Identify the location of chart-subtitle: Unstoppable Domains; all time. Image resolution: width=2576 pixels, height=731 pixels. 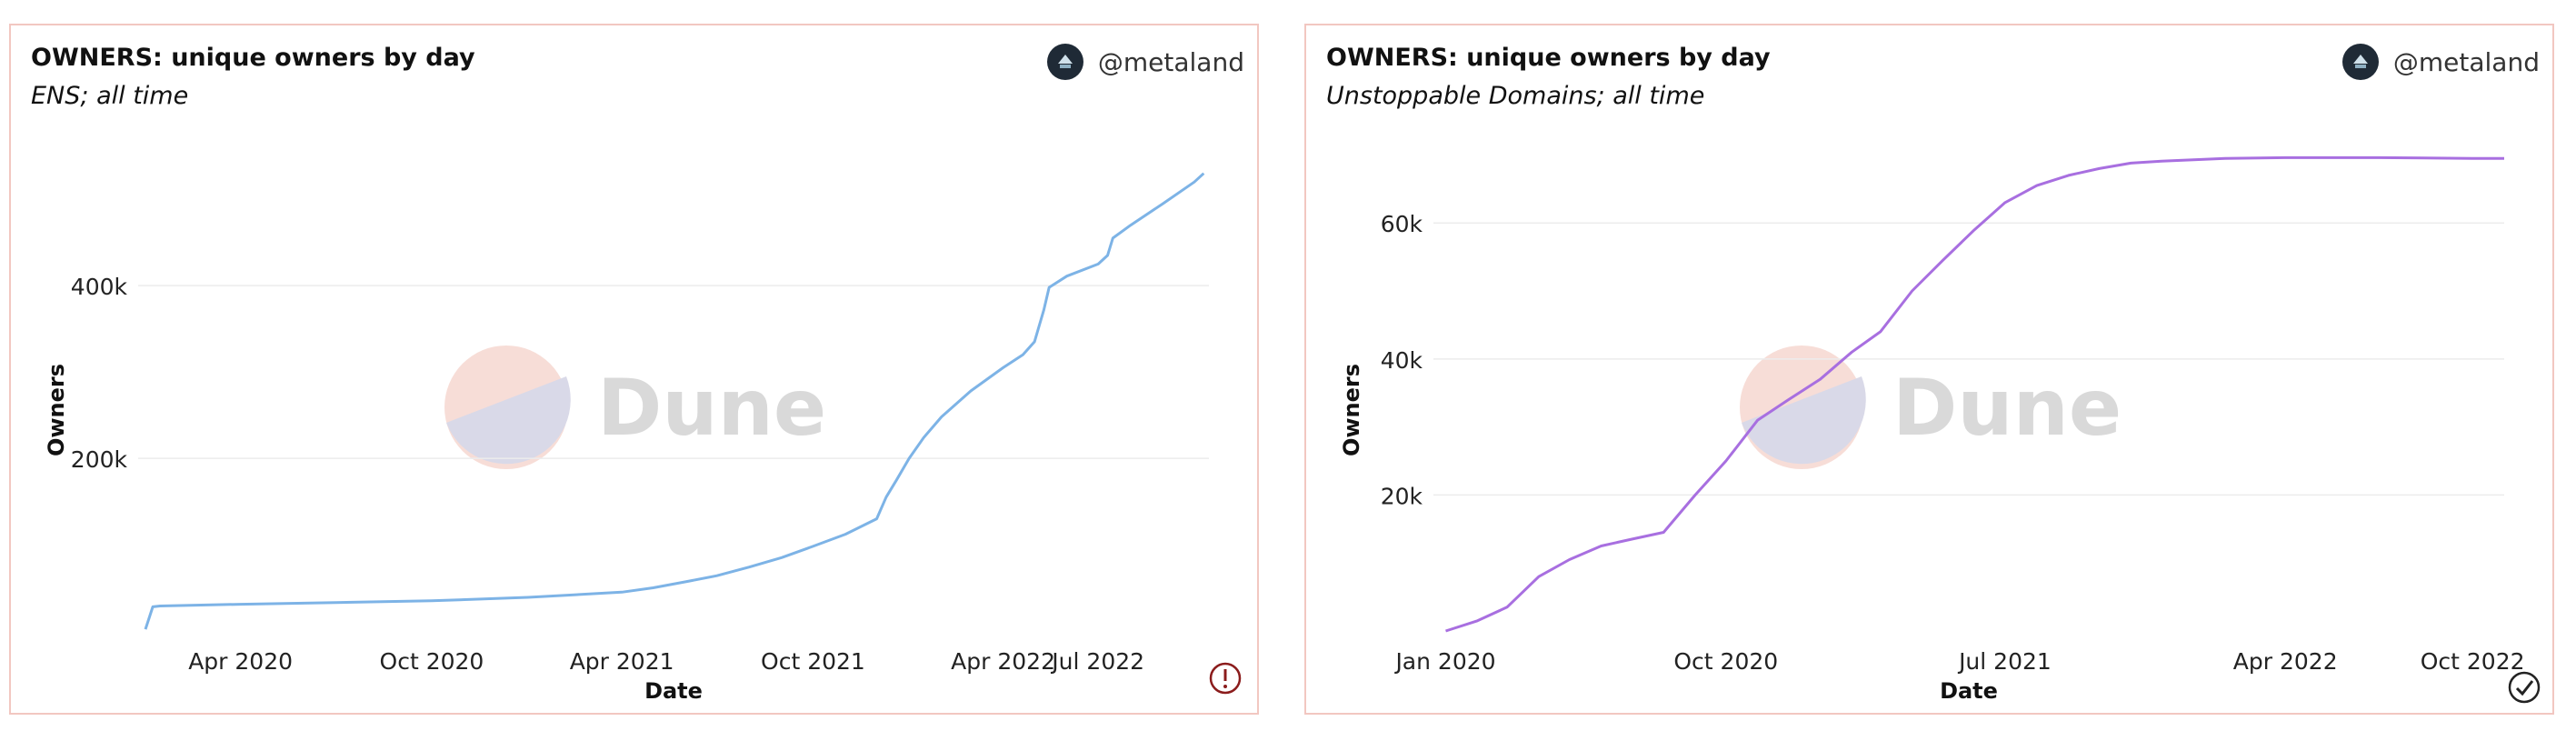
(1515, 96).